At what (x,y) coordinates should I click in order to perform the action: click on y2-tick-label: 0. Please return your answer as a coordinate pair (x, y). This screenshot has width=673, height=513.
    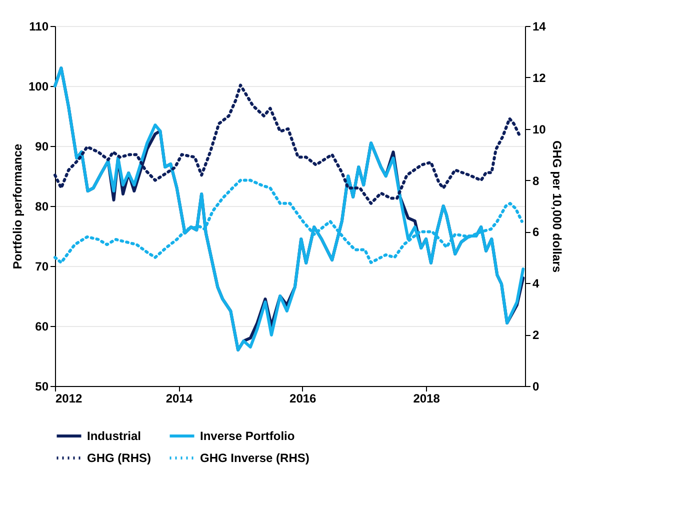
    Looking at the image, I should click on (536, 387).